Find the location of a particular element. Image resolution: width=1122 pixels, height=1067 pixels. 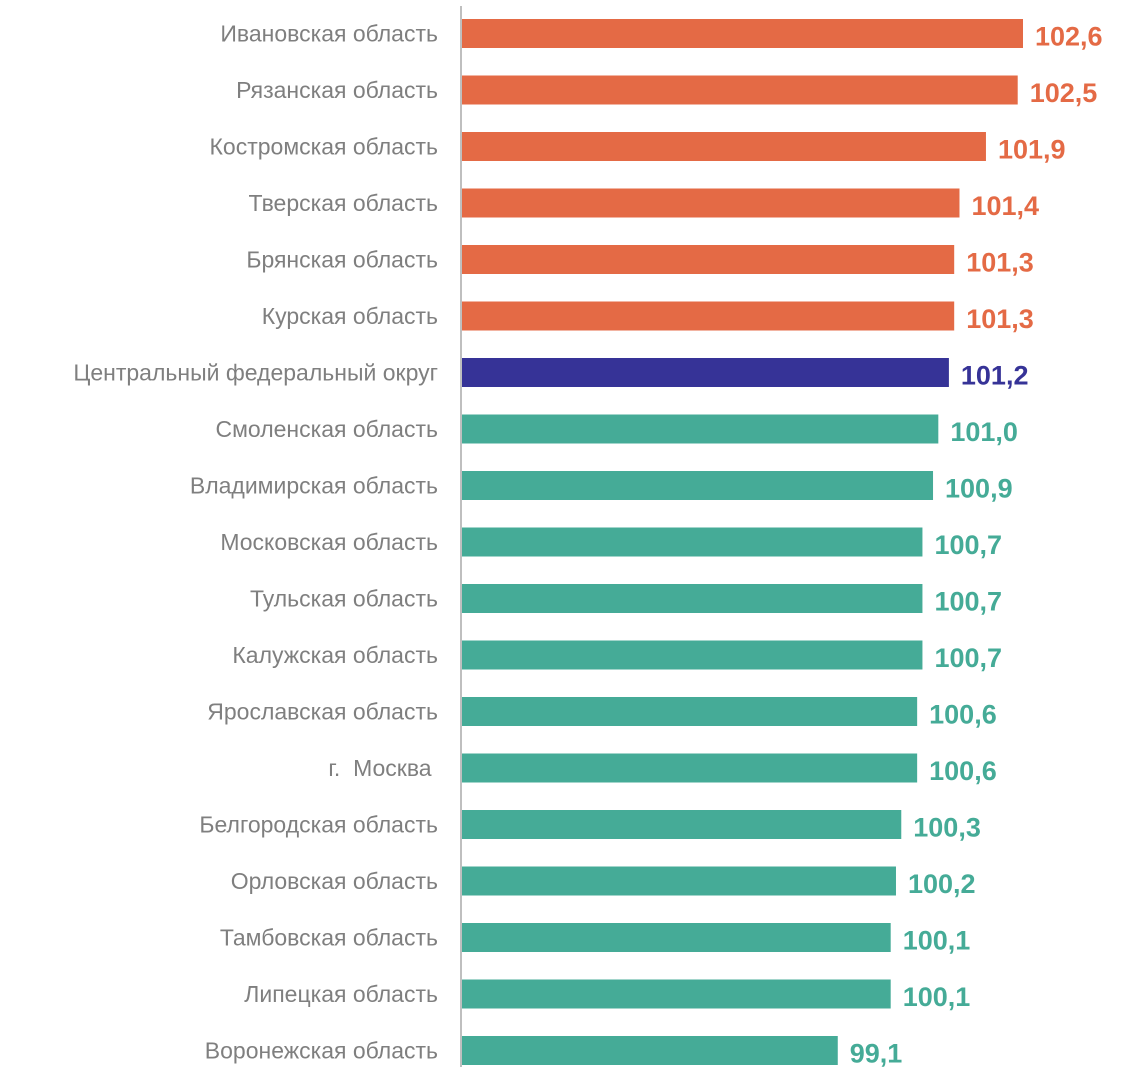

category-label-16: Тамбовская область is located at coordinates (329, 938).